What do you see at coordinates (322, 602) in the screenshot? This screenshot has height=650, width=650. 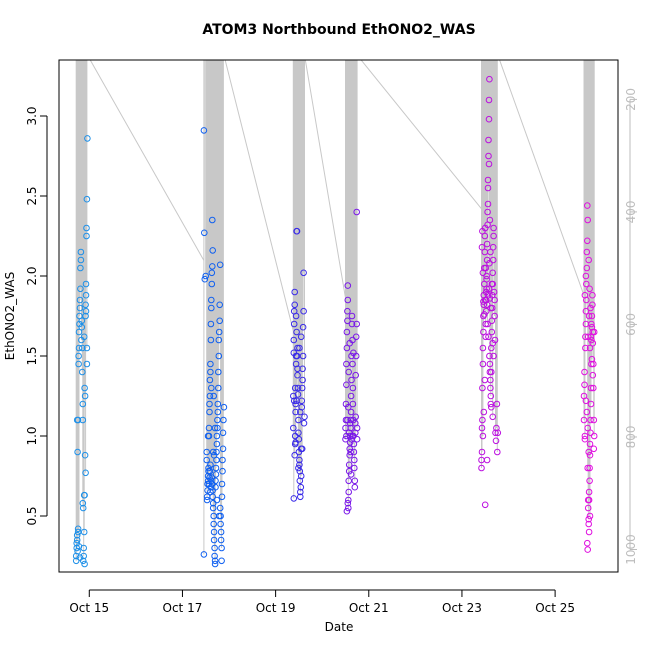 I see `x-axis: Oct 15 Oct 17 Oct 19 Oct 21 Oct 23 Oct 25` at bounding box center [322, 602].